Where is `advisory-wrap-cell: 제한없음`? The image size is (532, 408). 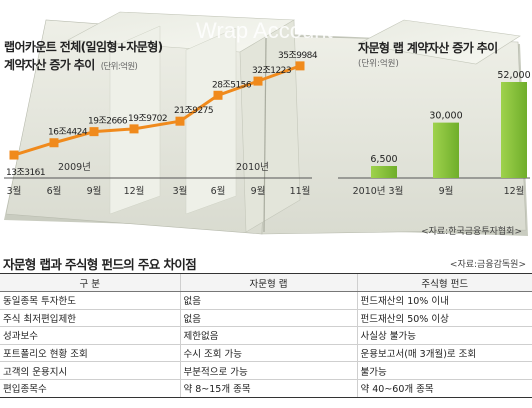 advisory-wrap-cell: 제한없음 is located at coordinates (268, 335).